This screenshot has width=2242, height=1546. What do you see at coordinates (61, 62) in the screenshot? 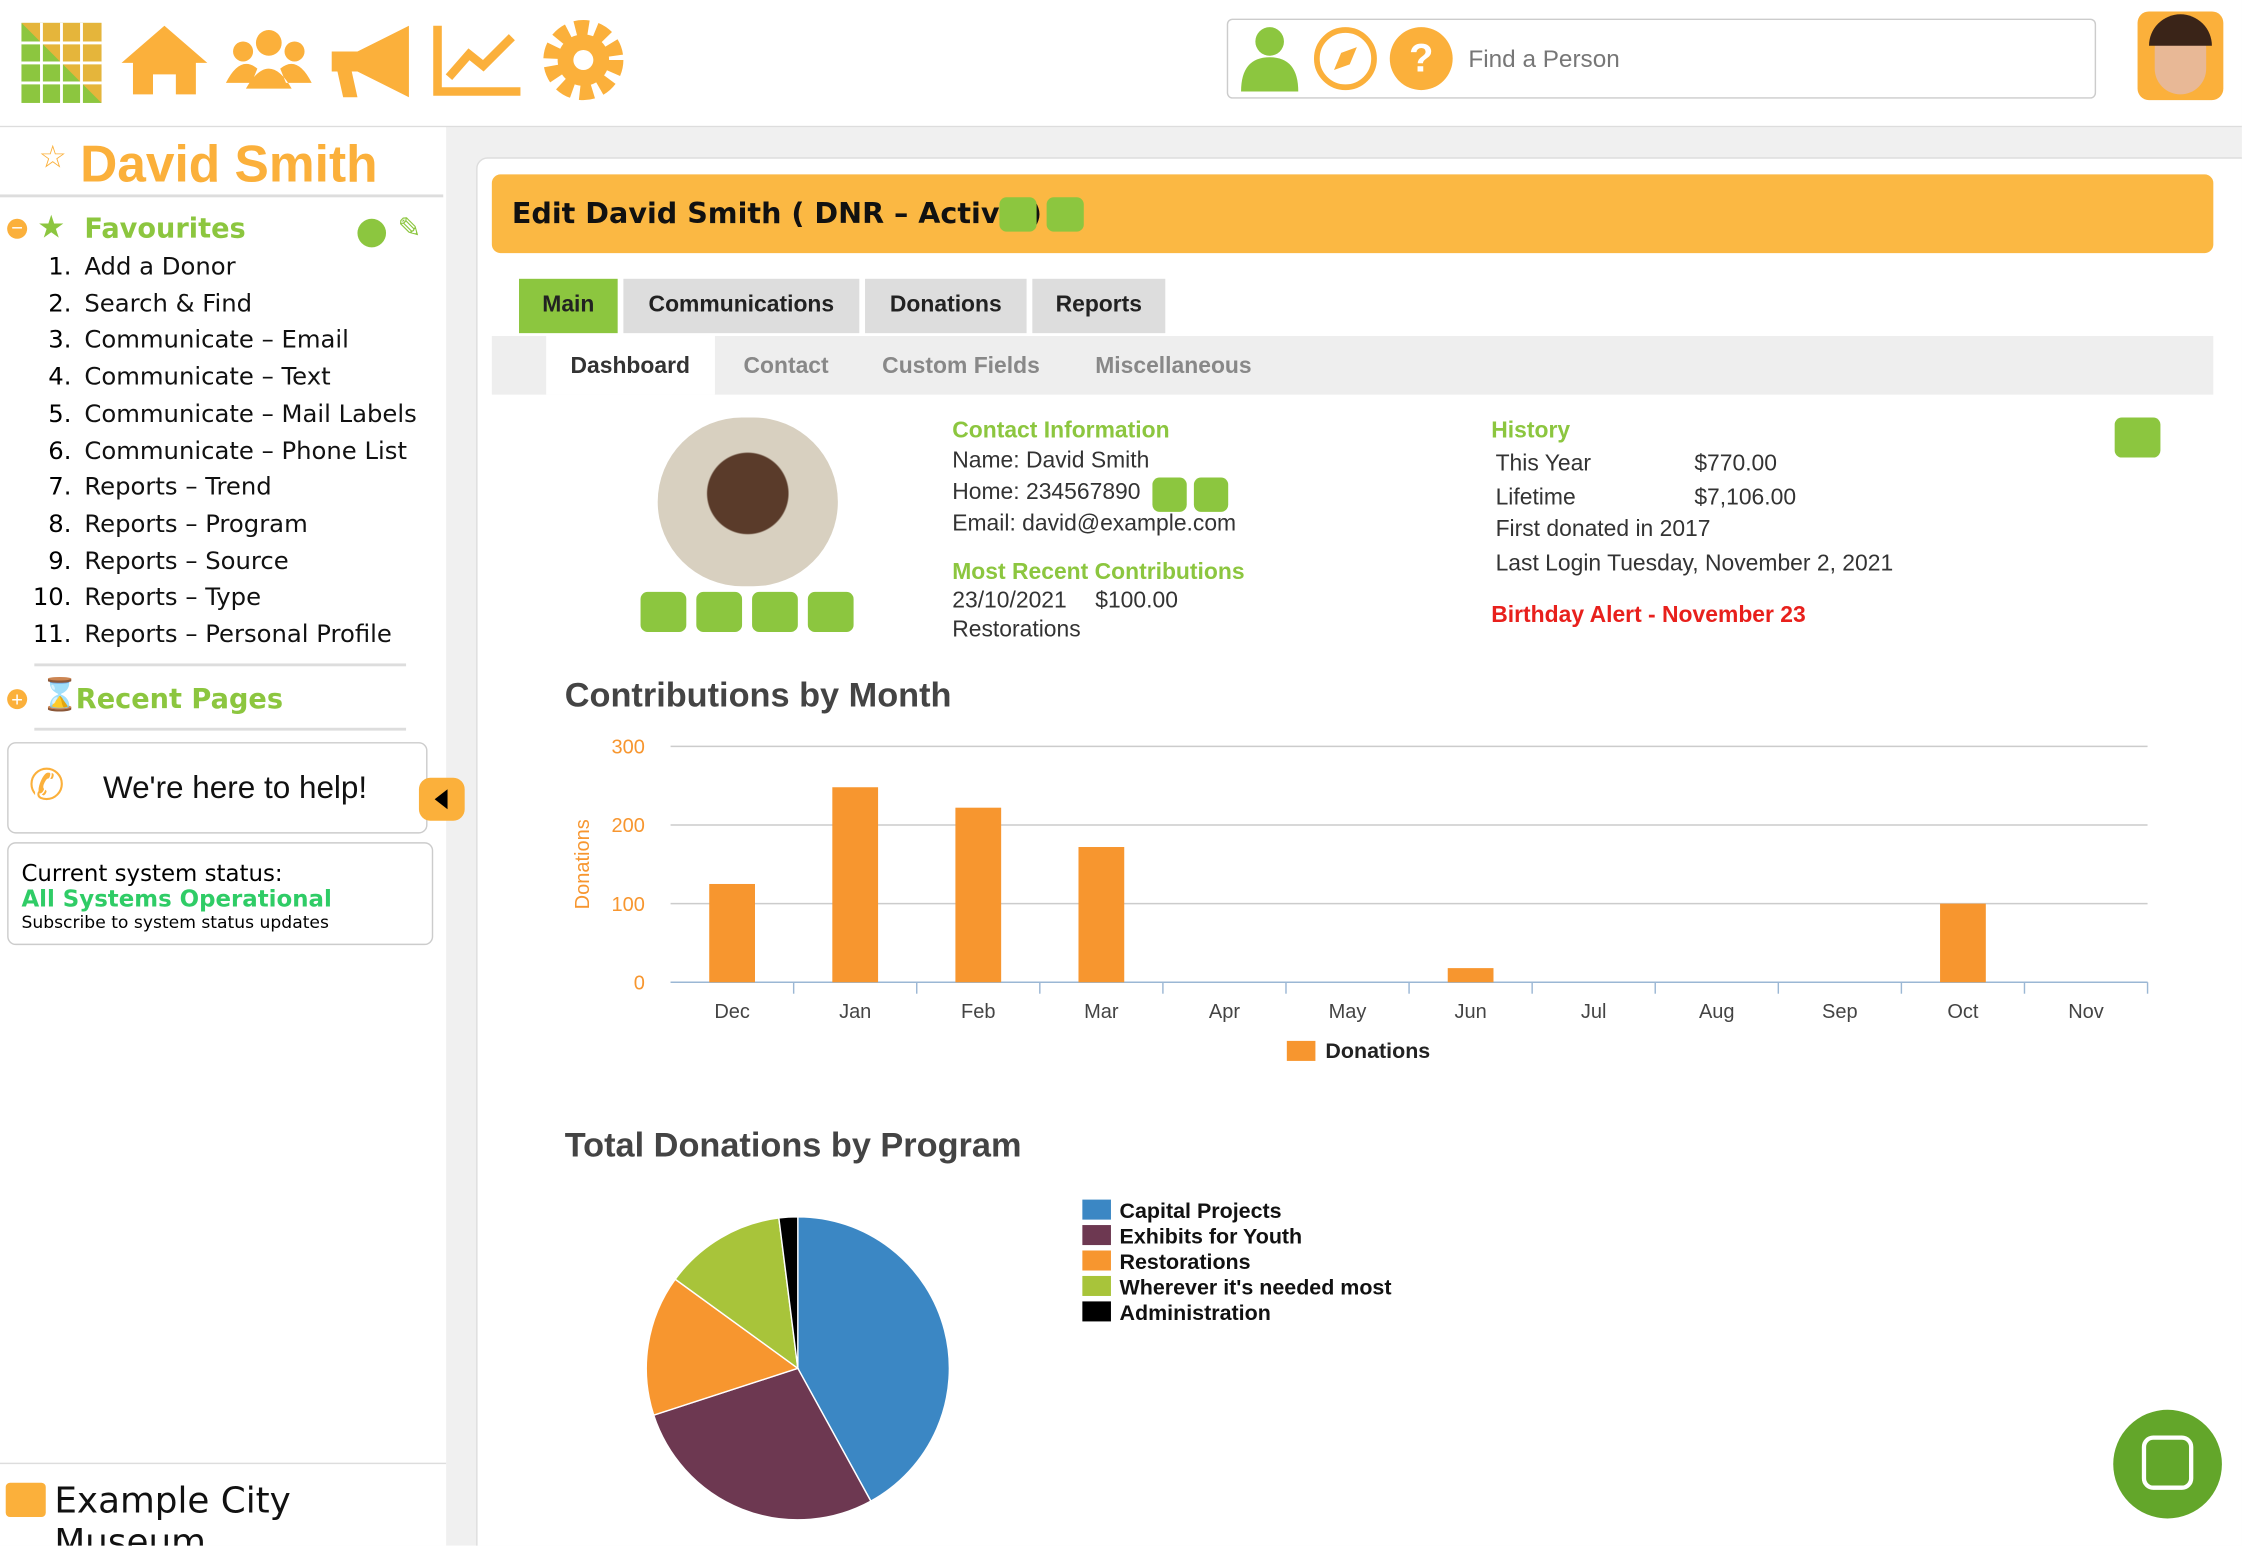
I see `logo` at bounding box center [61, 62].